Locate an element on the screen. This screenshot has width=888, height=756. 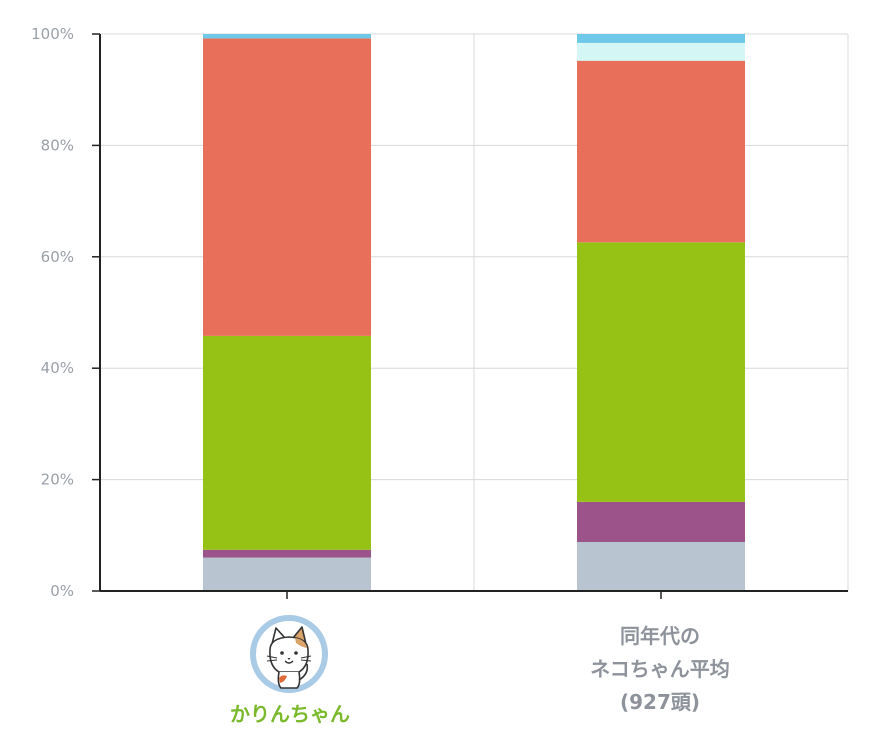
y-tick-labels: 0% 20% 40% 60% 80% 100% is located at coordinates (52, 312).